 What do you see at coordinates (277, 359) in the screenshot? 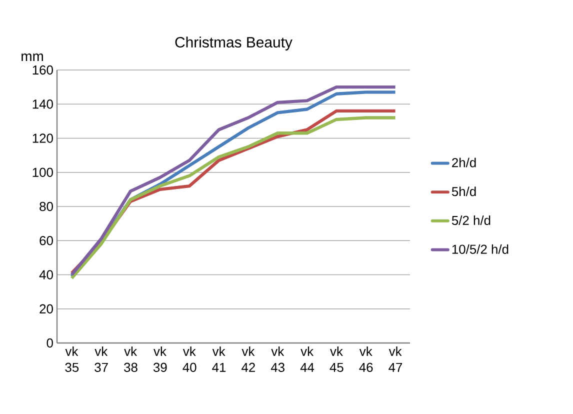
I see `x-tick-label: vk 43` at bounding box center [277, 359].